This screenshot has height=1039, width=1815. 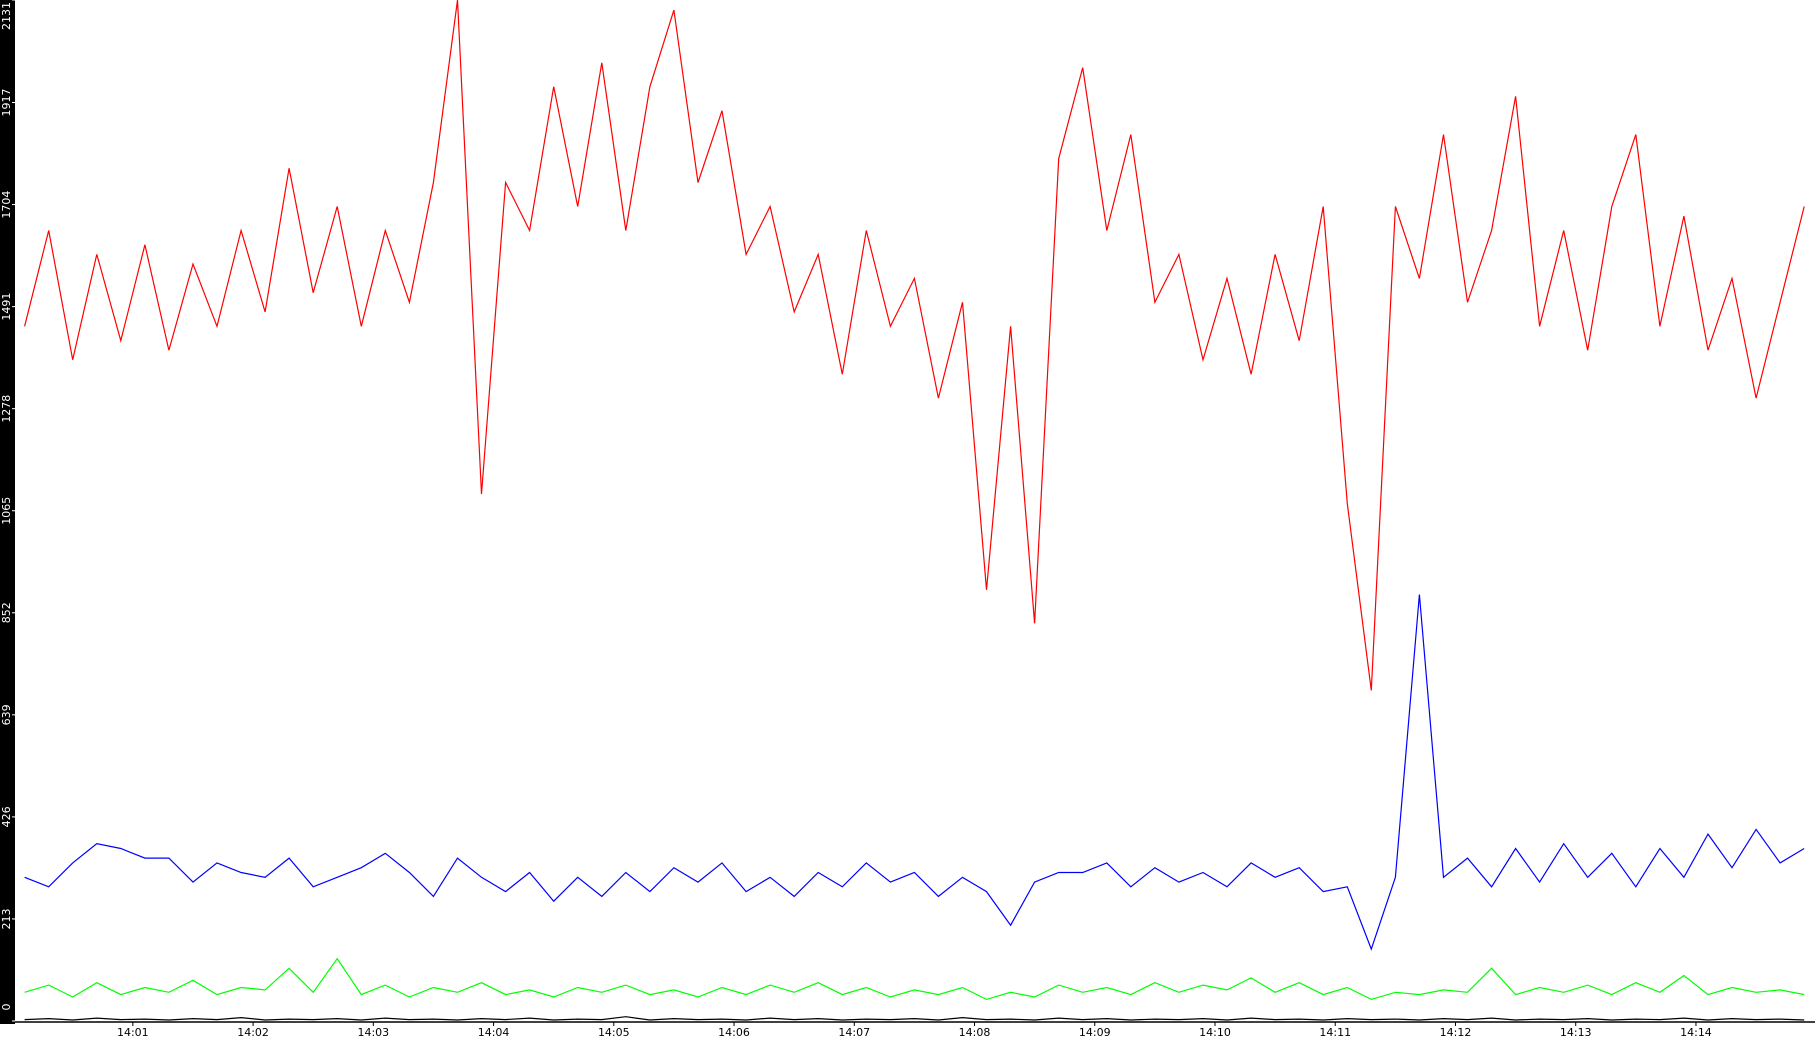 What do you see at coordinates (6, 205) in the screenshot?
I see `y-tick-label: 1704` at bounding box center [6, 205].